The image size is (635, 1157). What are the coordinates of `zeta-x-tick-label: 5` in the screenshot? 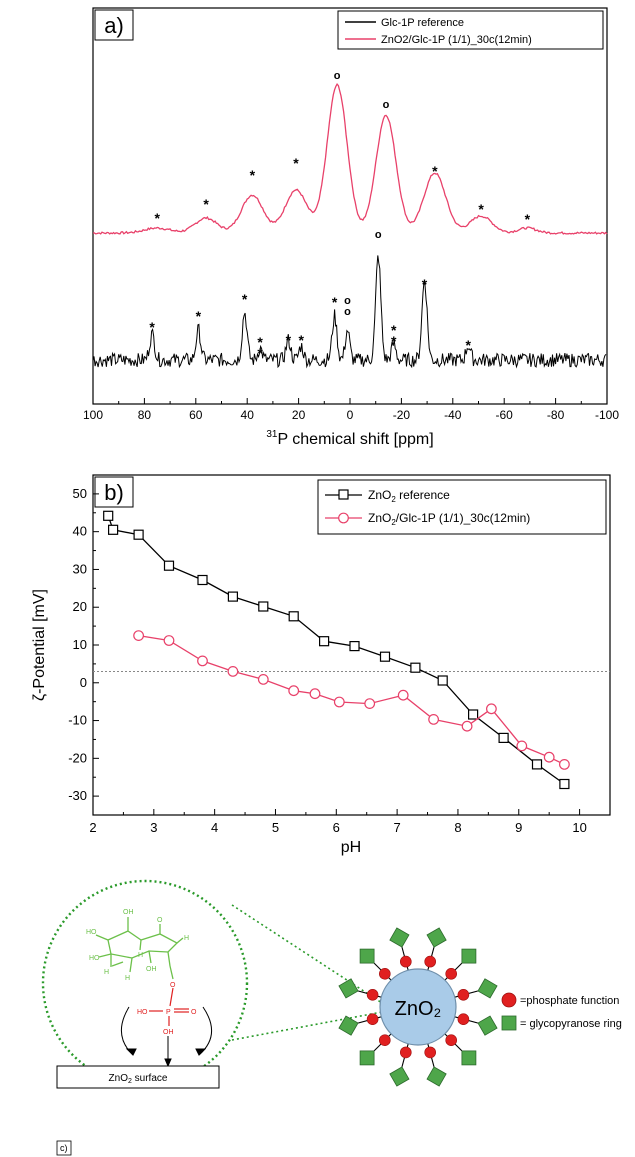 It's located at (275, 827).